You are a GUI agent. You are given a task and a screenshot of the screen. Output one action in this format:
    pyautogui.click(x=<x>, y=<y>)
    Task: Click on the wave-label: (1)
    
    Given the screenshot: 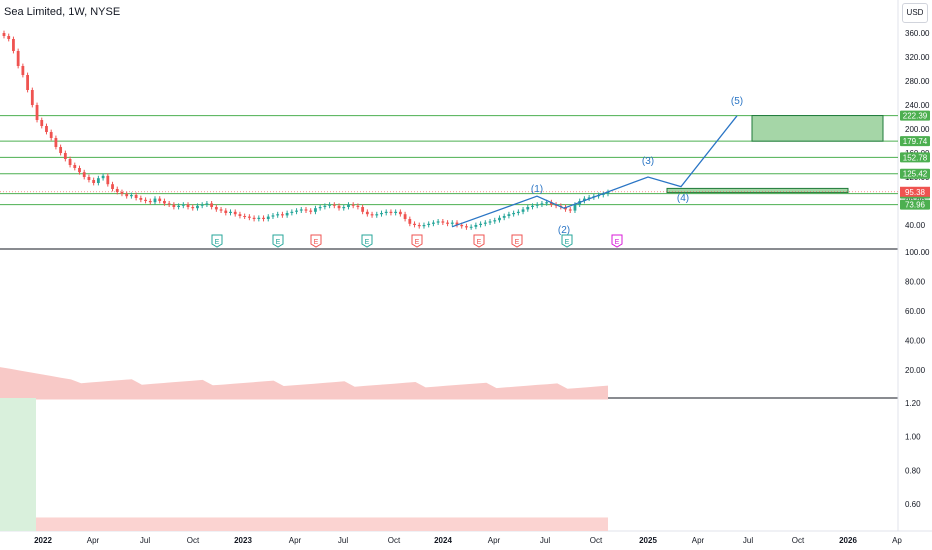 What is the action you would take?
    pyautogui.click(x=537, y=189)
    